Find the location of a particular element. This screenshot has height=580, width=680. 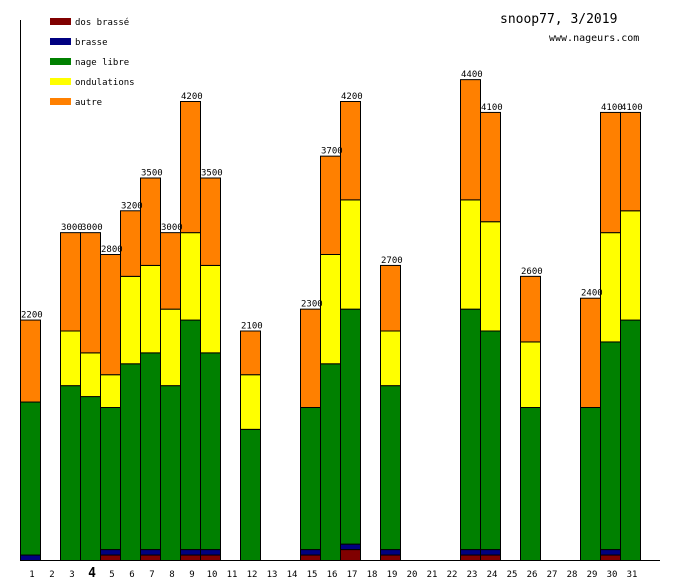

x-tick-label: 23 is located at coordinates (472, 575).